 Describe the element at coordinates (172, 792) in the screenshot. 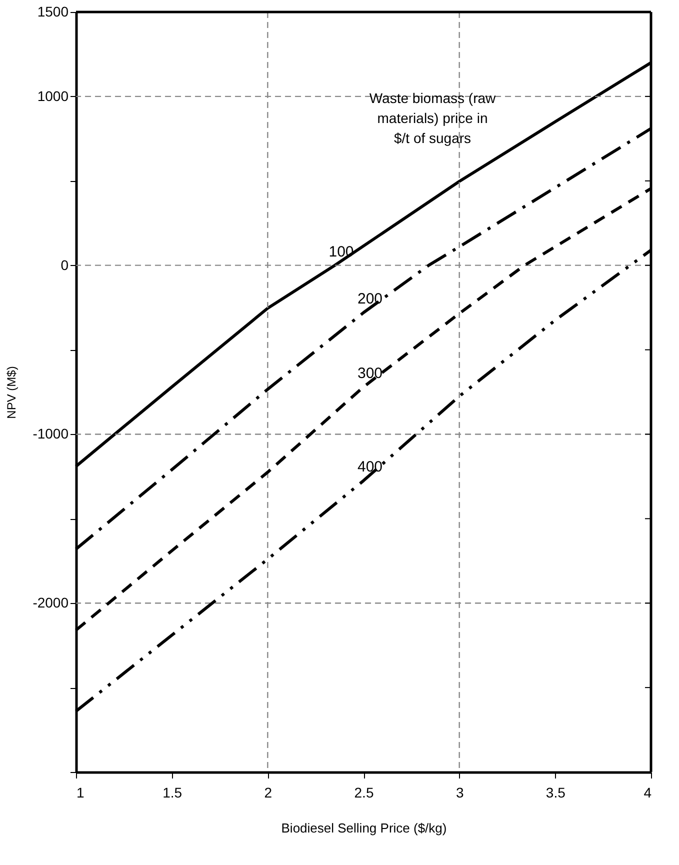

I see `x-tick-label: 1.5` at that location.